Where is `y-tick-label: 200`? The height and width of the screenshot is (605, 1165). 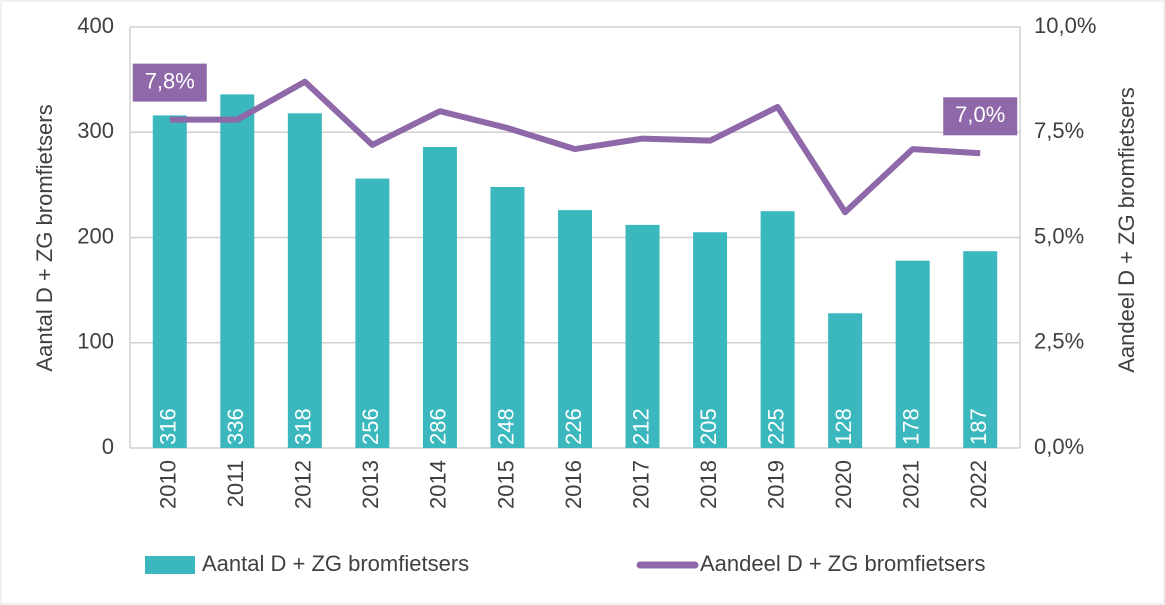
y-tick-label: 200 is located at coordinates (95, 235).